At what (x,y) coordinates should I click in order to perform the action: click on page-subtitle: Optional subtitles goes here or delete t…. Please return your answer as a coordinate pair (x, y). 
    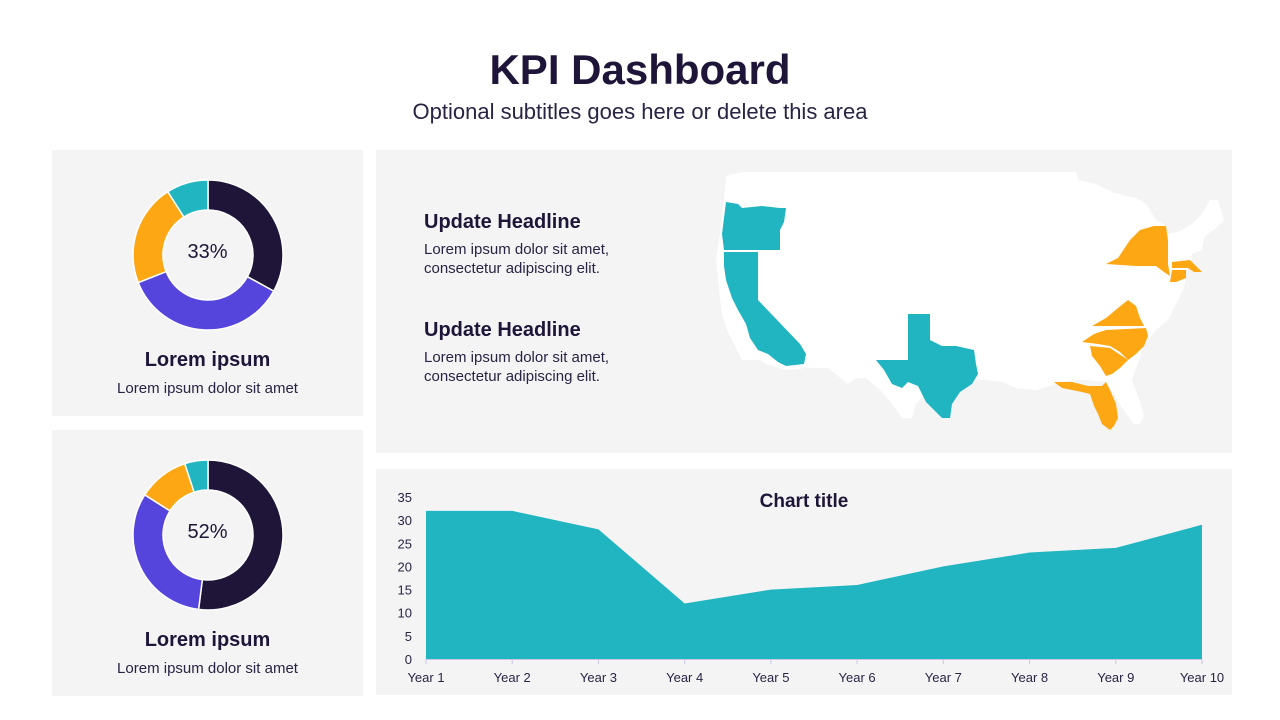
    Looking at the image, I should click on (640, 111).